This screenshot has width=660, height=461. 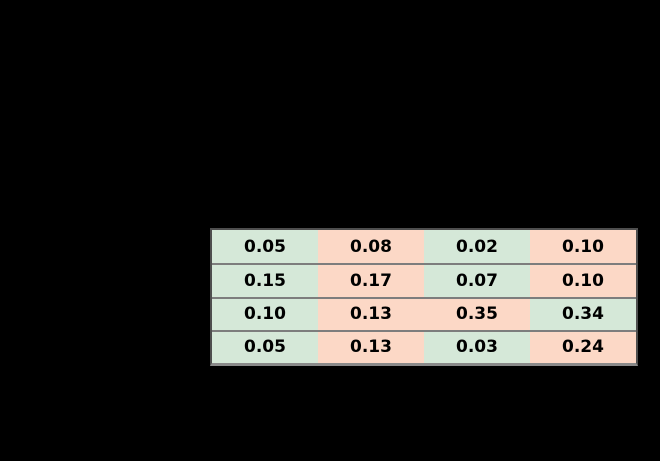 What do you see at coordinates (477, 247) in the screenshot?
I see `table-cell-r0c2: 0.02` at bounding box center [477, 247].